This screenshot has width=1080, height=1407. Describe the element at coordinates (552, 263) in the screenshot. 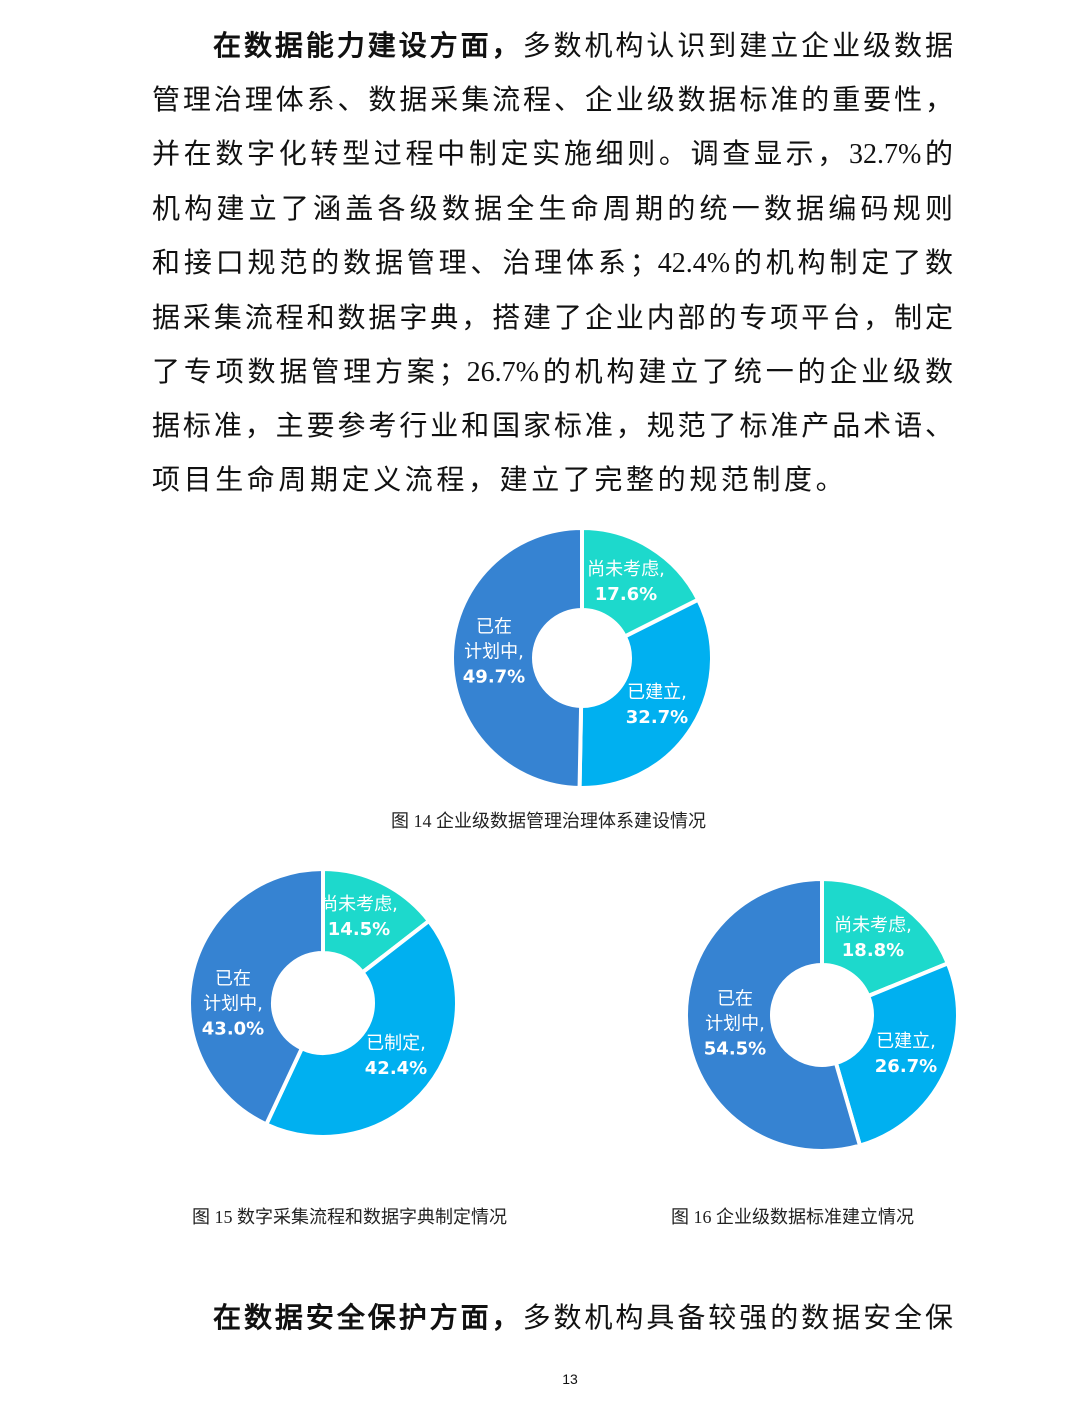

I see `paragraph-line: 和接口规范的数据管理、治理体系；42.4%的机构制定了数` at that location.